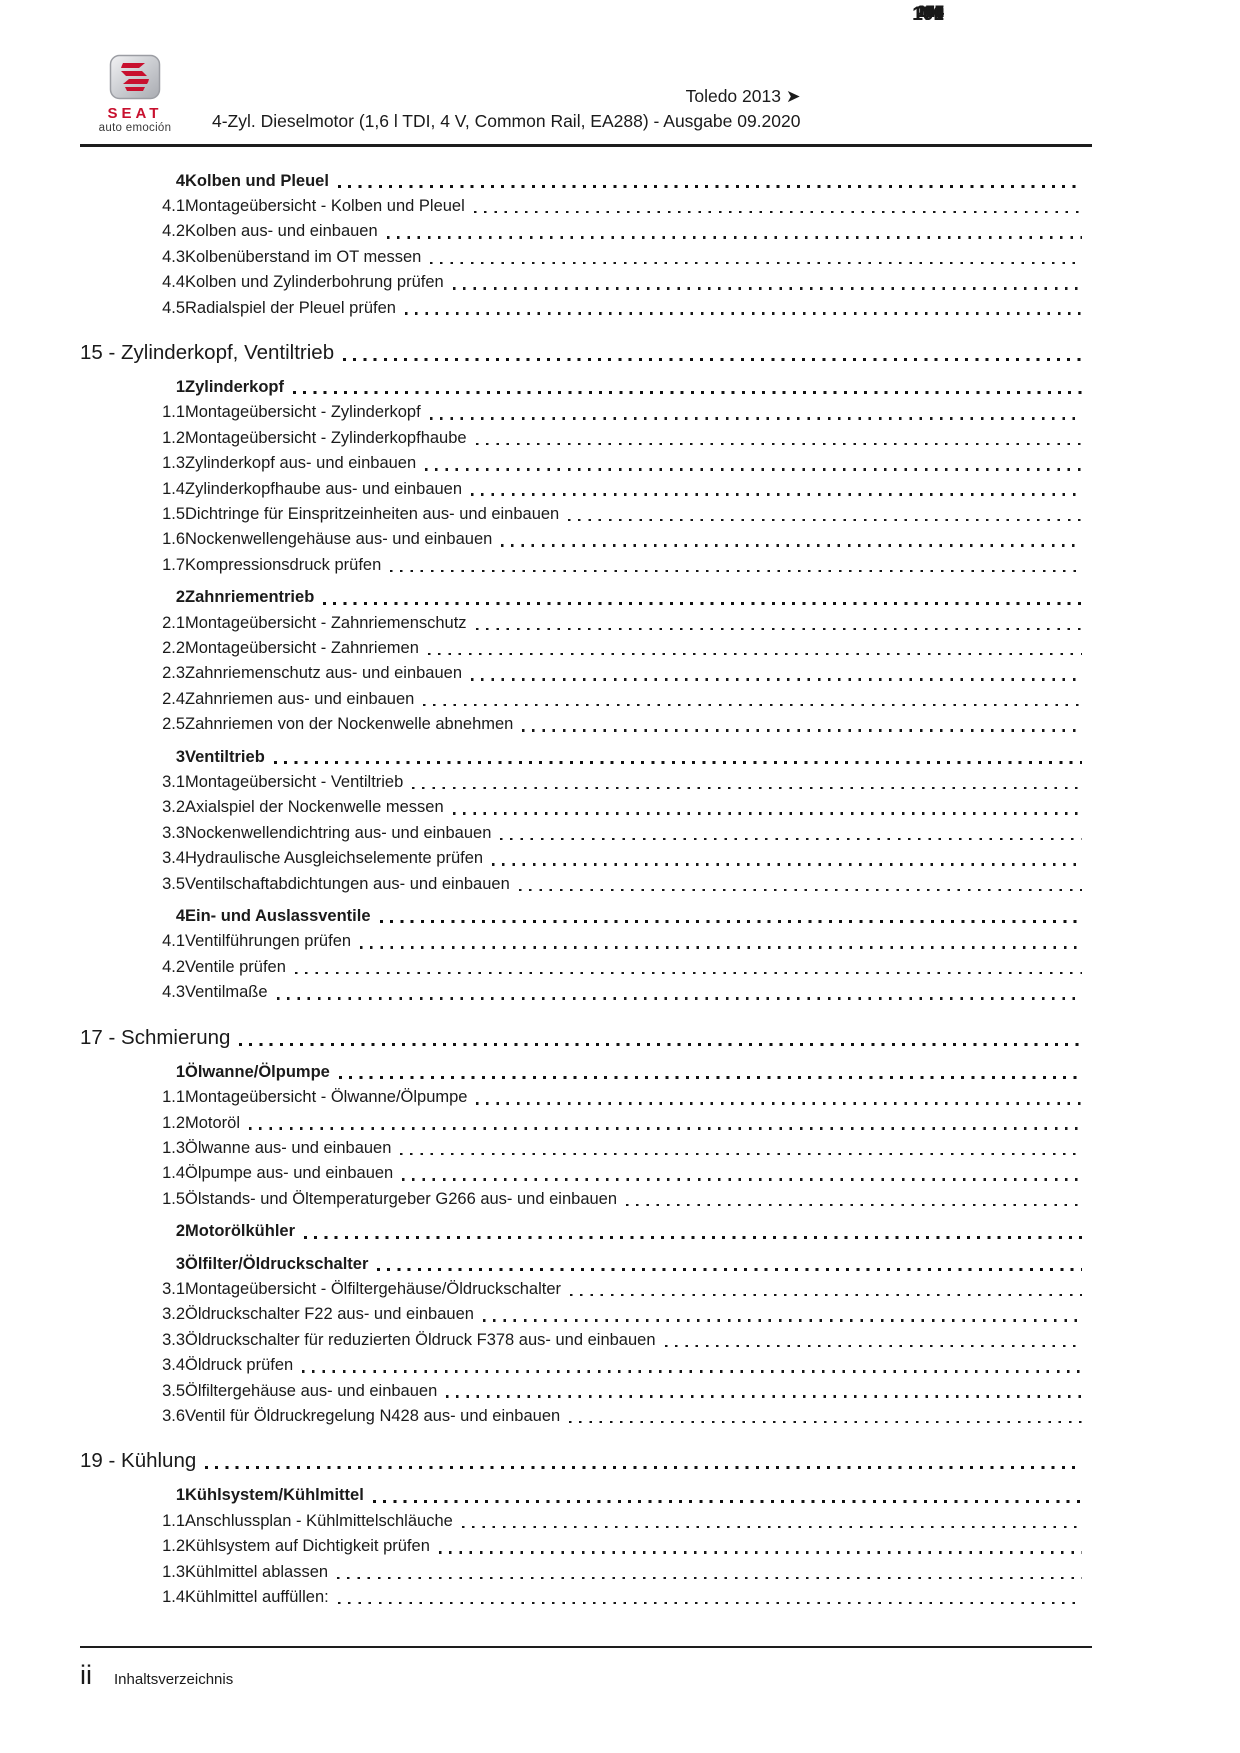 This screenshot has width=1240, height=1753. What do you see at coordinates (173, 1097) in the screenshot?
I see `toc-entry-number: 1.1` at bounding box center [173, 1097].